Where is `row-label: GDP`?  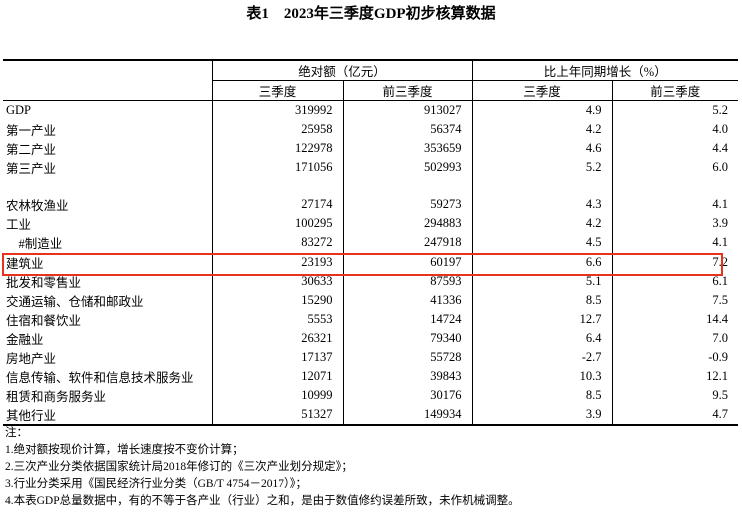 row-label: GDP is located at coordinates (19, 109).